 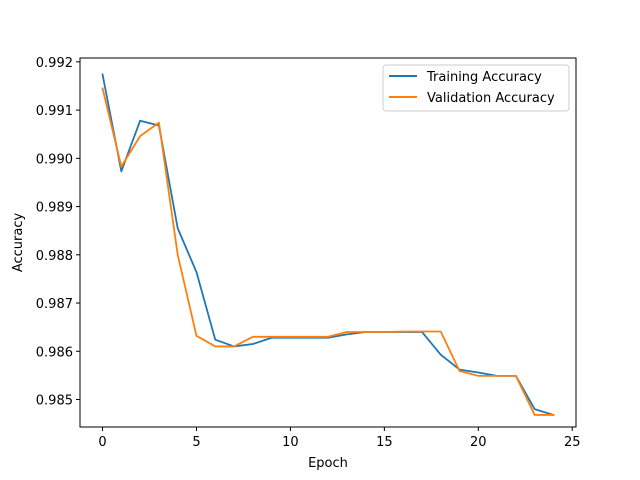 What do you see at coordinates (290, 442) in the screenshot?
I see `x-tick-label: 10` at bounding box center [290, 442].